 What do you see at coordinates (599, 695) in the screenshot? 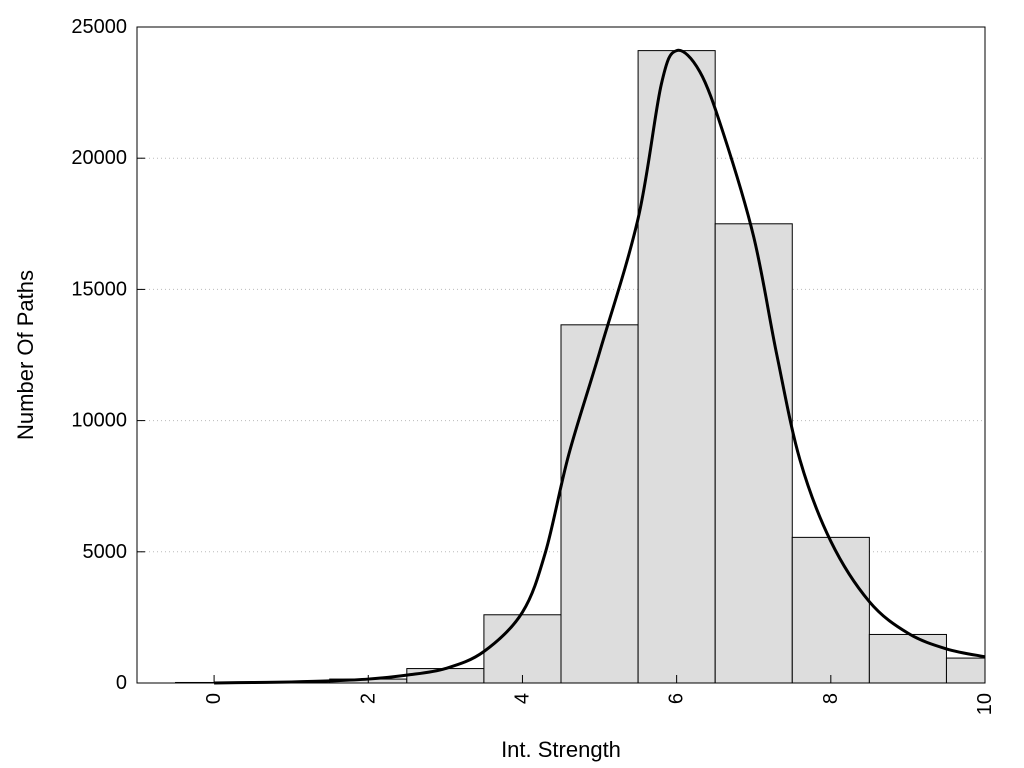
I see `x-axis: 0 2 4 6 8 10` at bounding box center [599, 695].